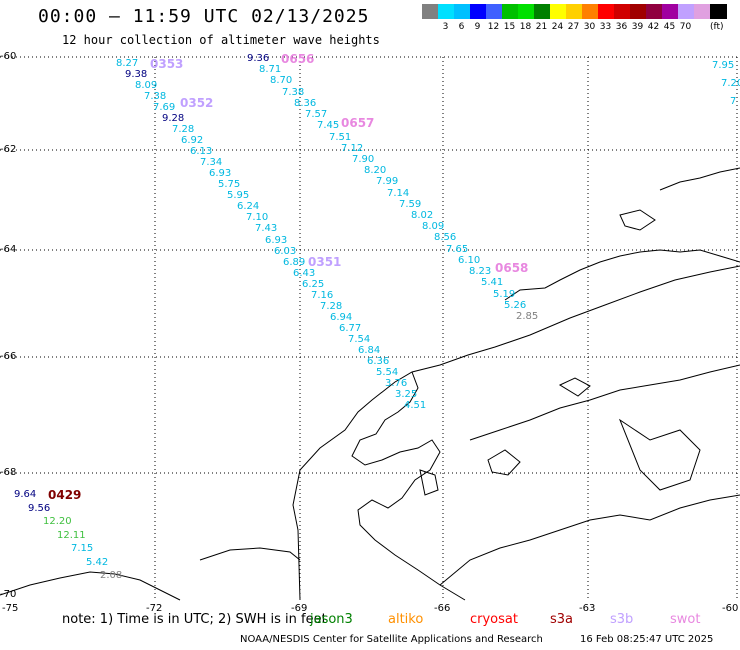  Describe the element at coordinates (622, 619) in the screenshot. I see `satellite-s3b: s3b` at that location.